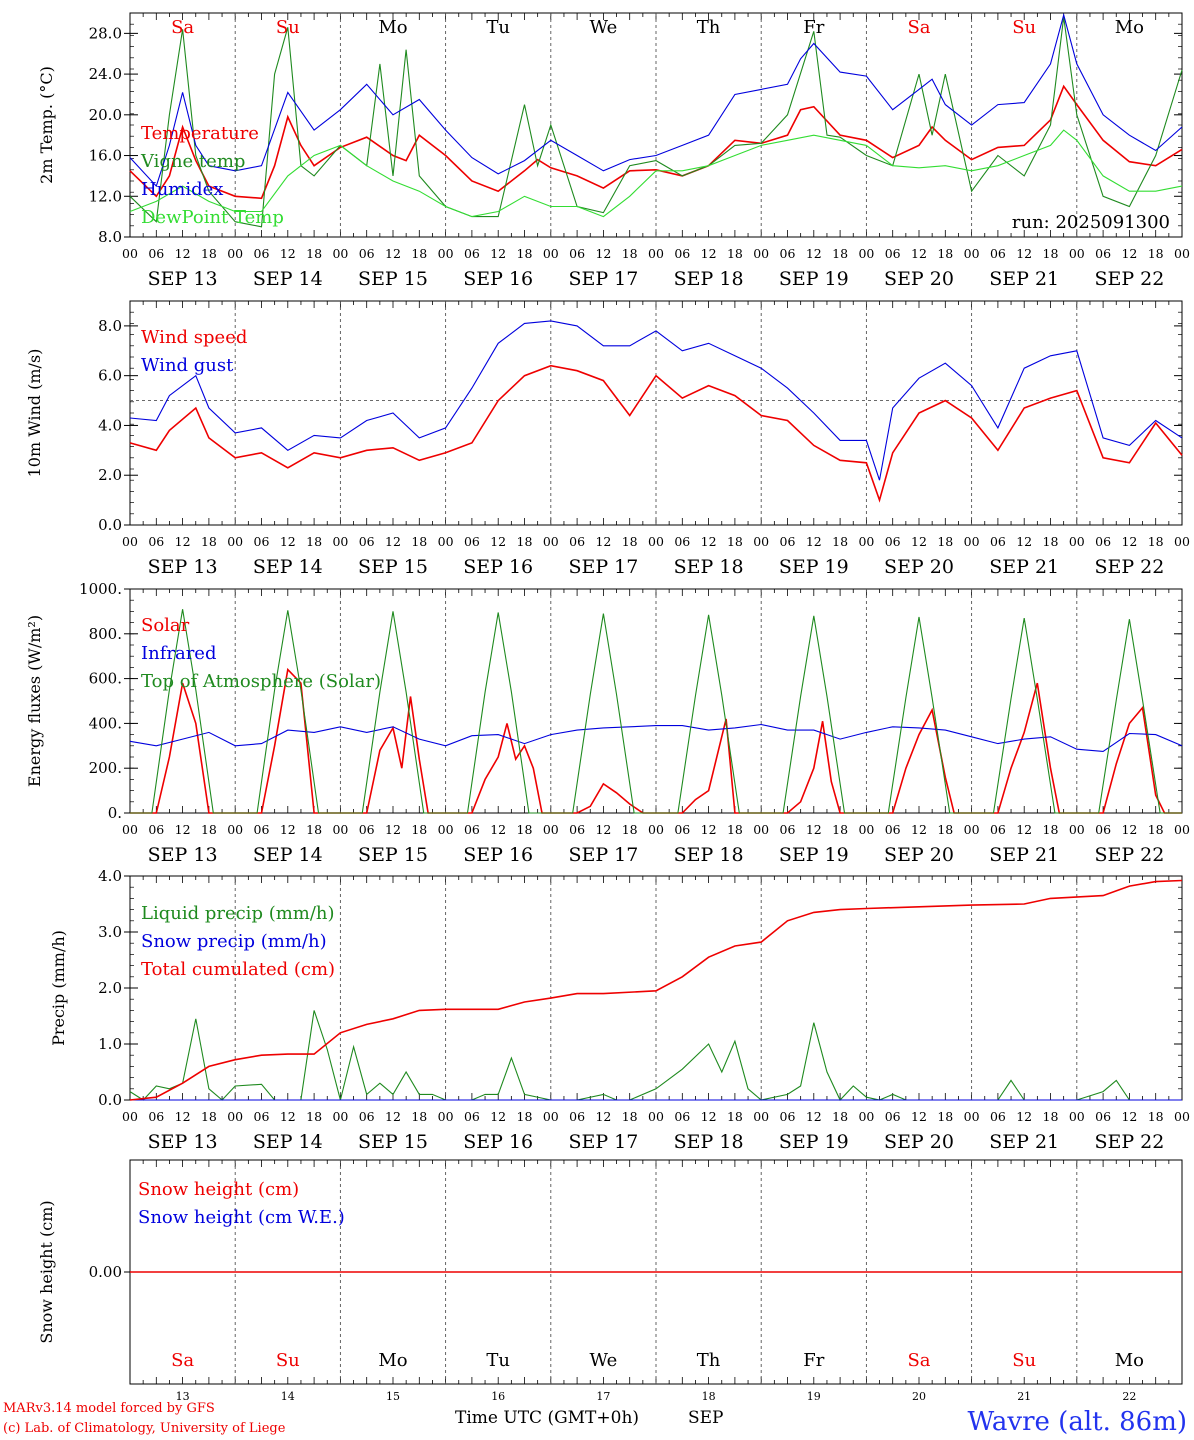 The height and width of the screenshot is (1440, 1194). I want to click on y-tick-label: 16.0, so click(105, 156).